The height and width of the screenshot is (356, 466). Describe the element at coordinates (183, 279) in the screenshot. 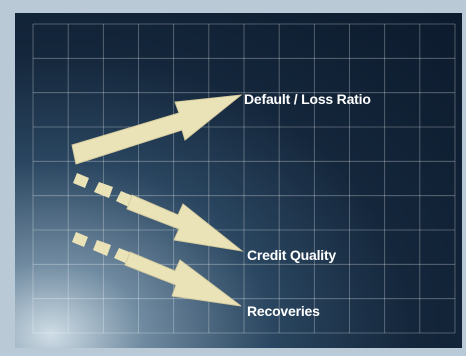

I see `recoveries-arrowhead` at that location.